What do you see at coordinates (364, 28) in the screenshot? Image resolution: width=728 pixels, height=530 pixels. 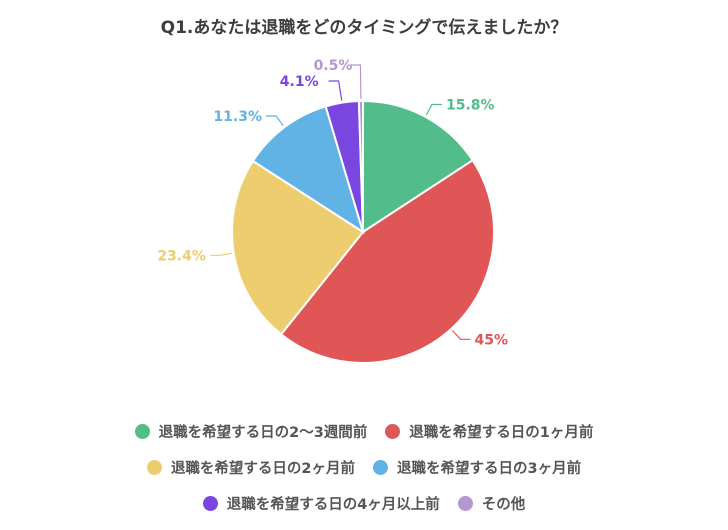 I see `chart-title: Q1.あなたは退職をどのタイミングで伝えましたか？` at bounding box center [364, 28].